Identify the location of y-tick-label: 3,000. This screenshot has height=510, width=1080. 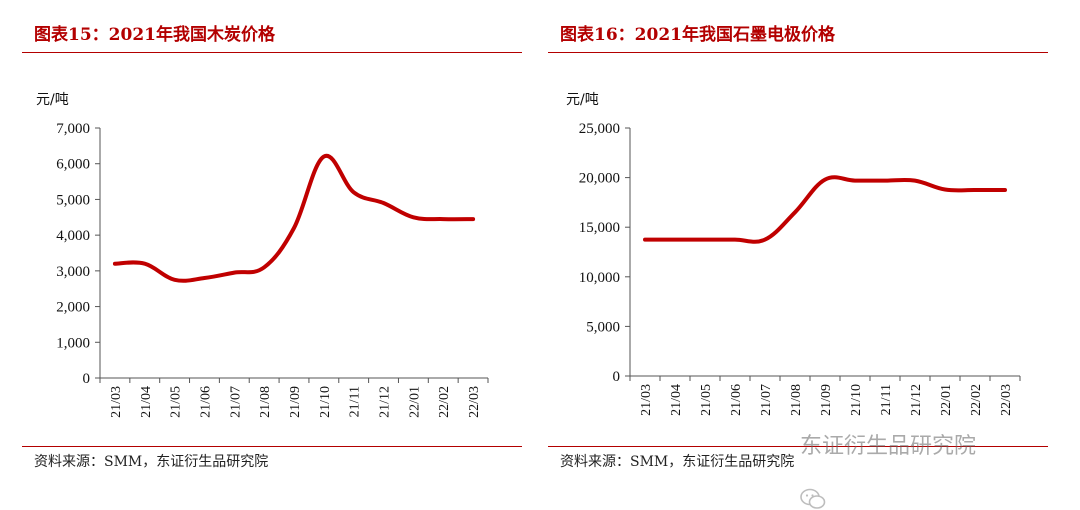
(73, 272).